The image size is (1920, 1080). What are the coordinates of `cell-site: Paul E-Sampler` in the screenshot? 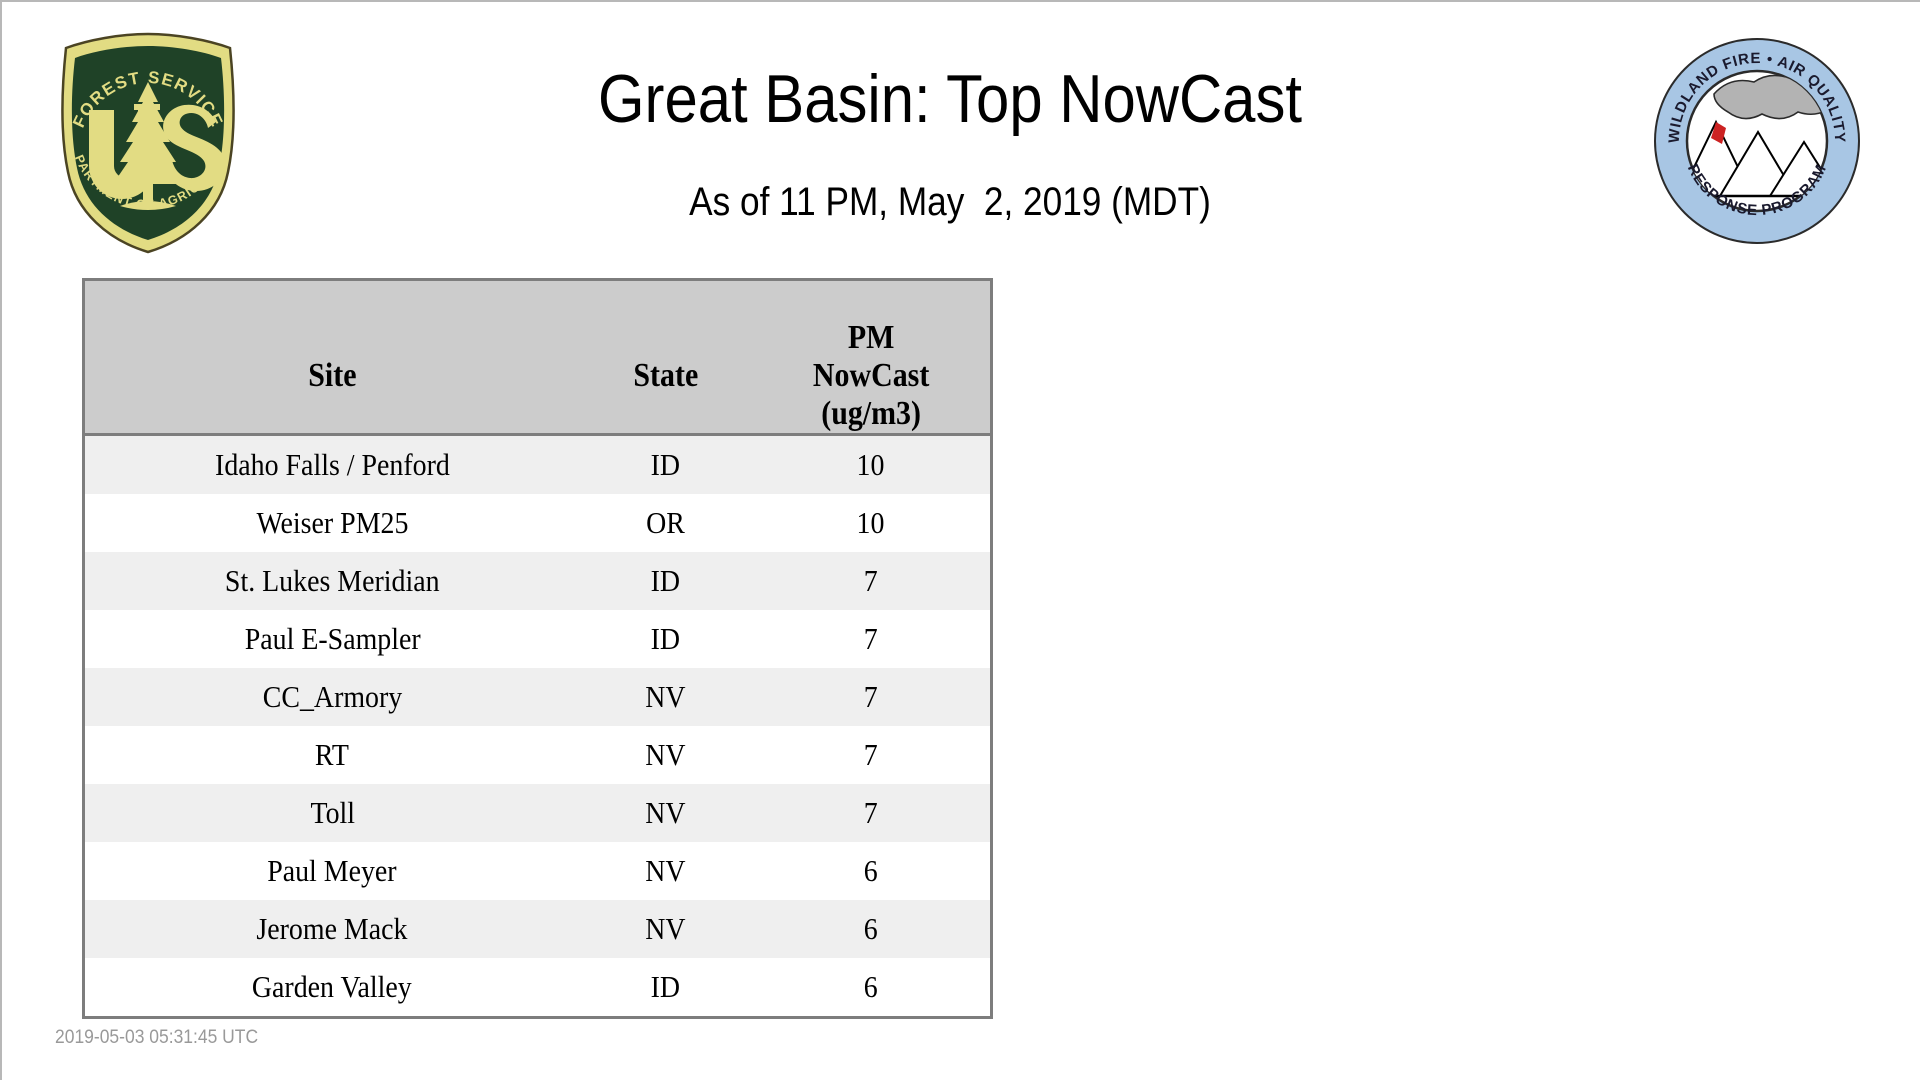 It's located at (331, 639).